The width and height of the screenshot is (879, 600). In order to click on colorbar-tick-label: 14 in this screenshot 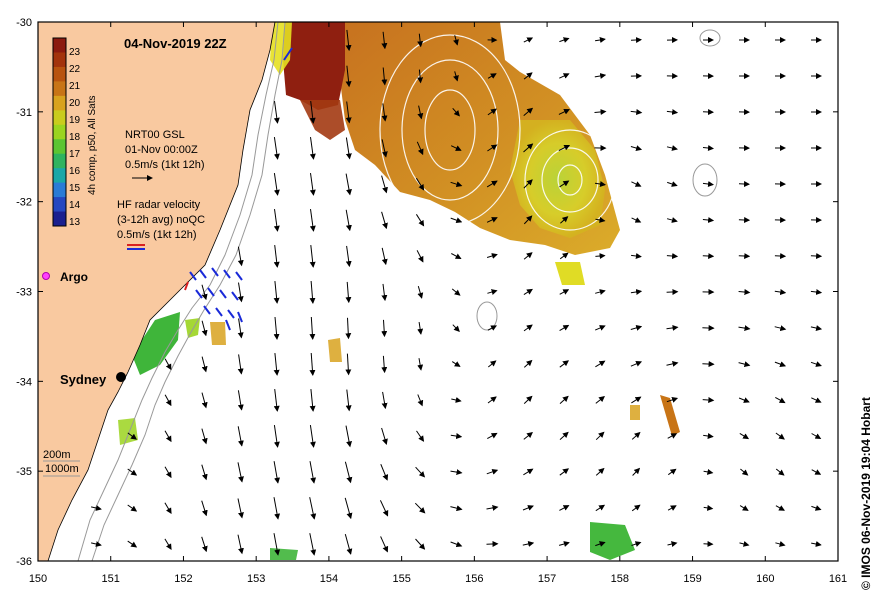, I will do `click(75, 205)`.